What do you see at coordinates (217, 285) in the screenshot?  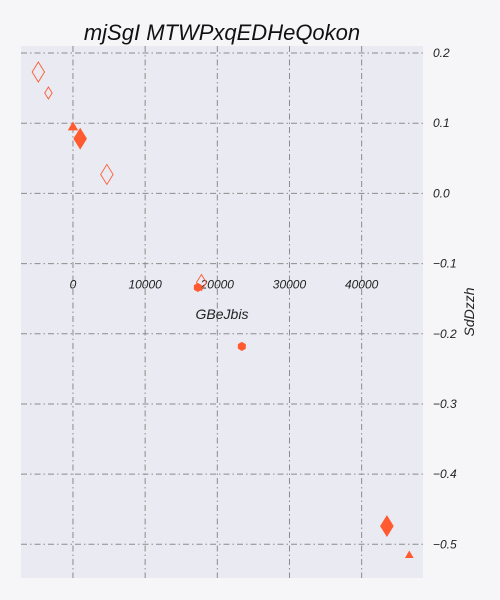 I see `x-tick-label: 20000` at bounding box center [217, 285].